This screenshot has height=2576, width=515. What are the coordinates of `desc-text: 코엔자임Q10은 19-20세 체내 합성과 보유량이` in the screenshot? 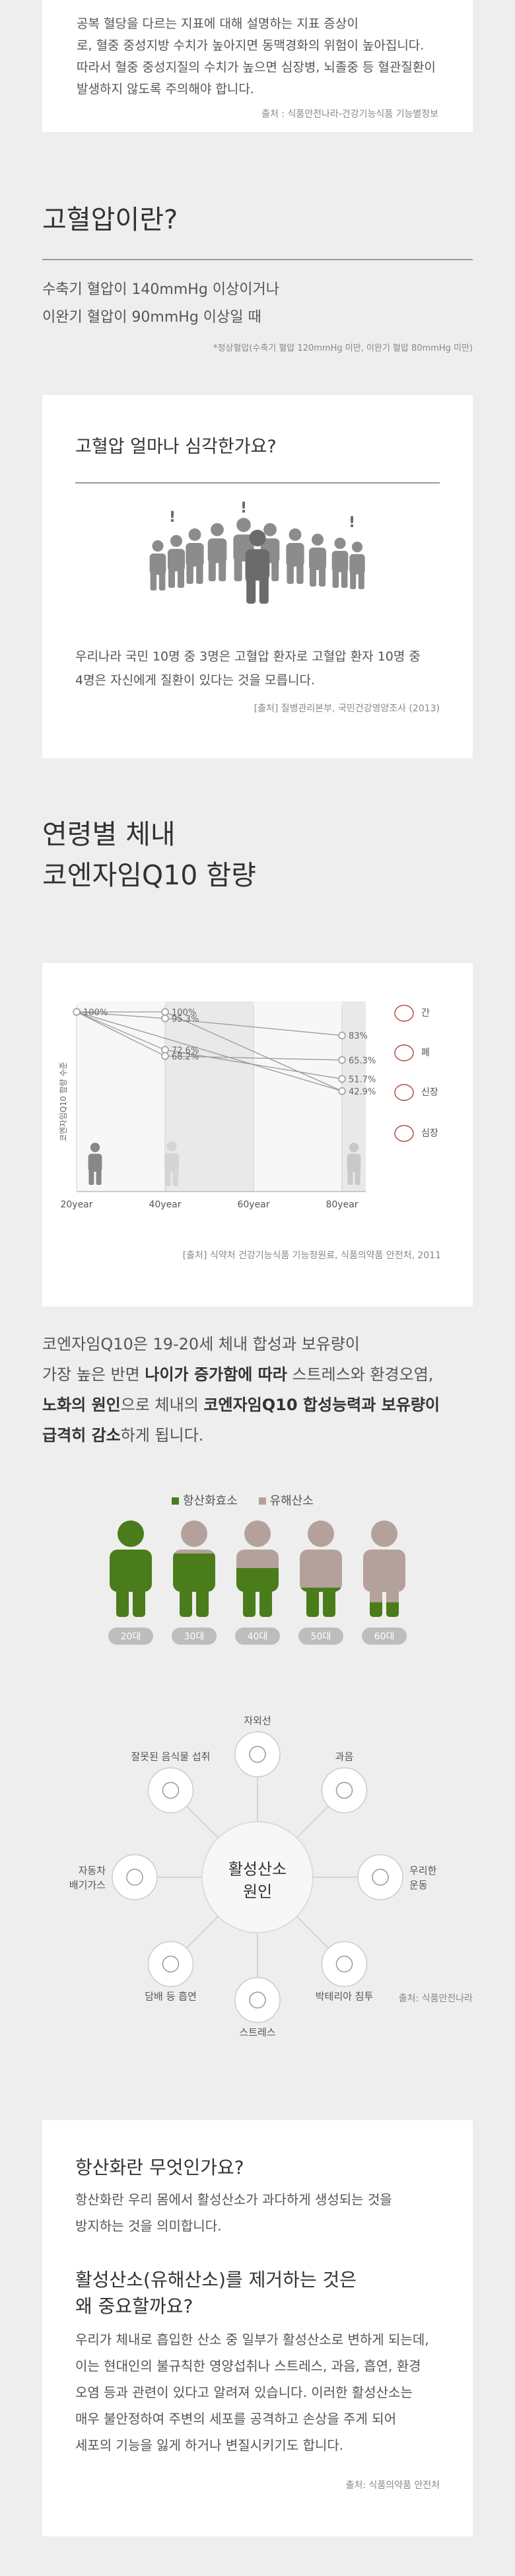 It's located at (201, 1344).